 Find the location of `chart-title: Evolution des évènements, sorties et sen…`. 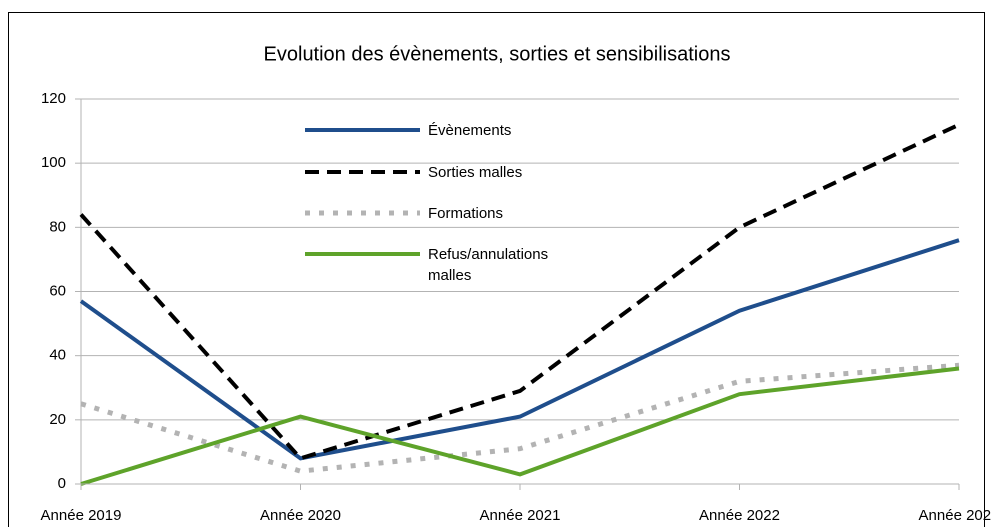

chart-title: Evolution des évènements, sorties et sen… is located at coordinates (497, 54).